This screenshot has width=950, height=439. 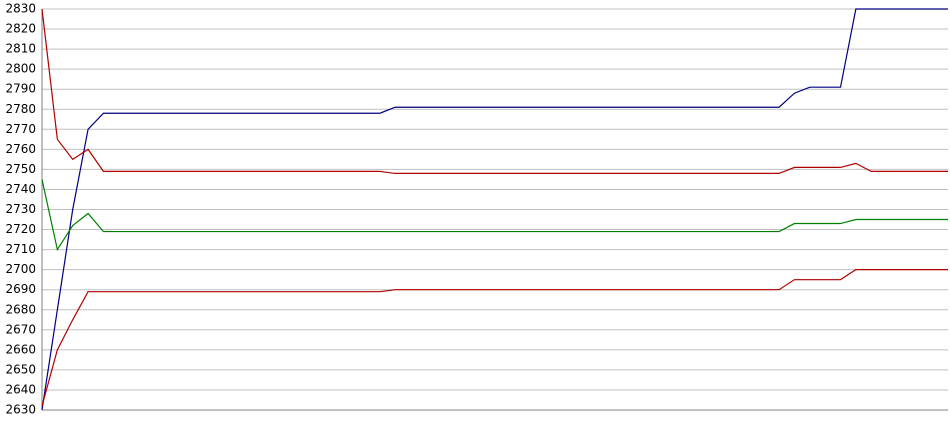 What do you see at coordinates (20, 9) in the screenshot?
I see `y-tick-label: 2830` at bounding box center [20, 9].